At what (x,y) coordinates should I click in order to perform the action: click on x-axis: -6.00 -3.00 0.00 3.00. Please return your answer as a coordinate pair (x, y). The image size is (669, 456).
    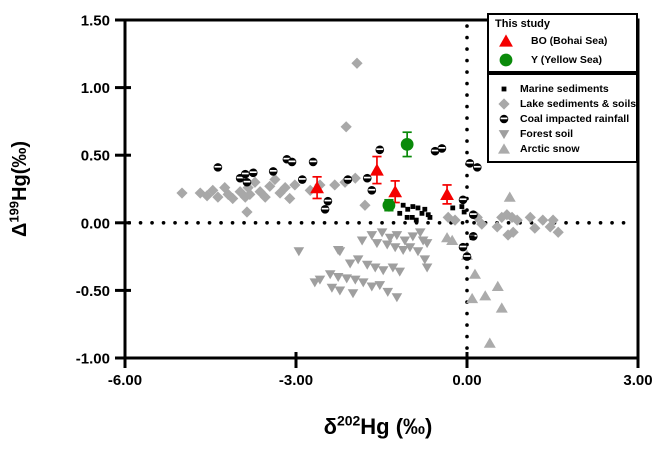
    Looking at the image, I should click on (380, 370).